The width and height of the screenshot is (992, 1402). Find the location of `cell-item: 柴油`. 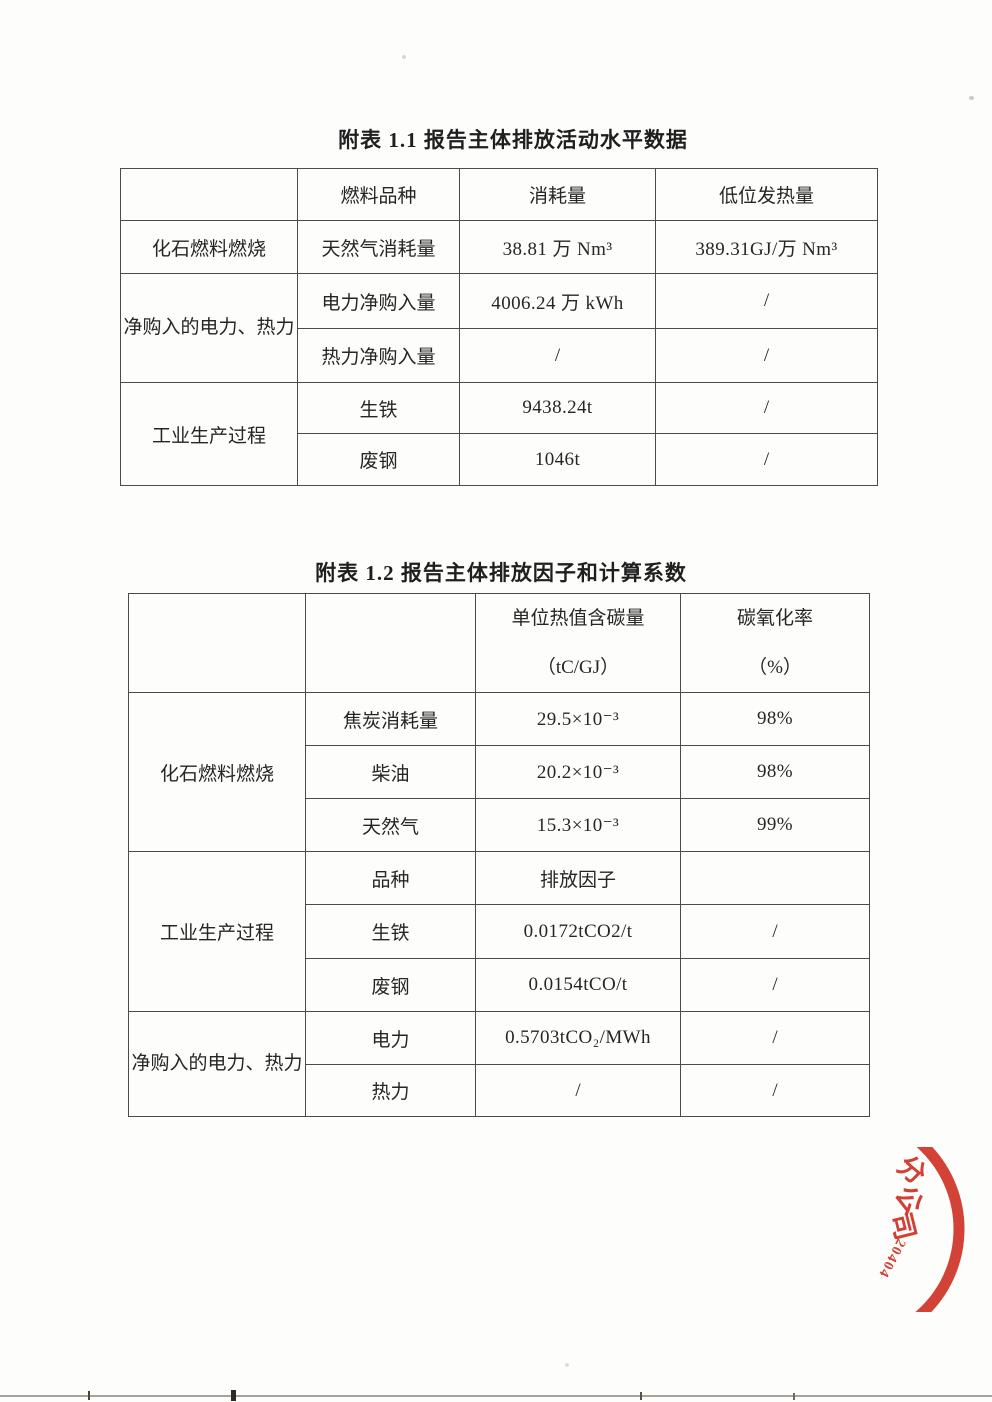

cell-item: 柴油 is located at coordinates (390, 772).